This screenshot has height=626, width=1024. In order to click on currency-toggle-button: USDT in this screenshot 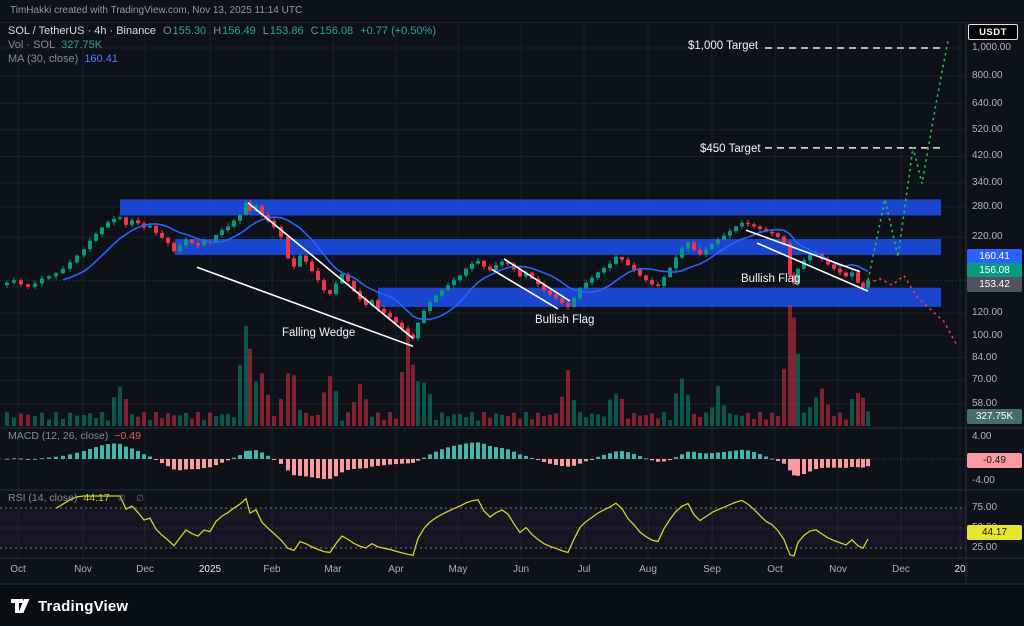, I will do `click(993, 32)`.